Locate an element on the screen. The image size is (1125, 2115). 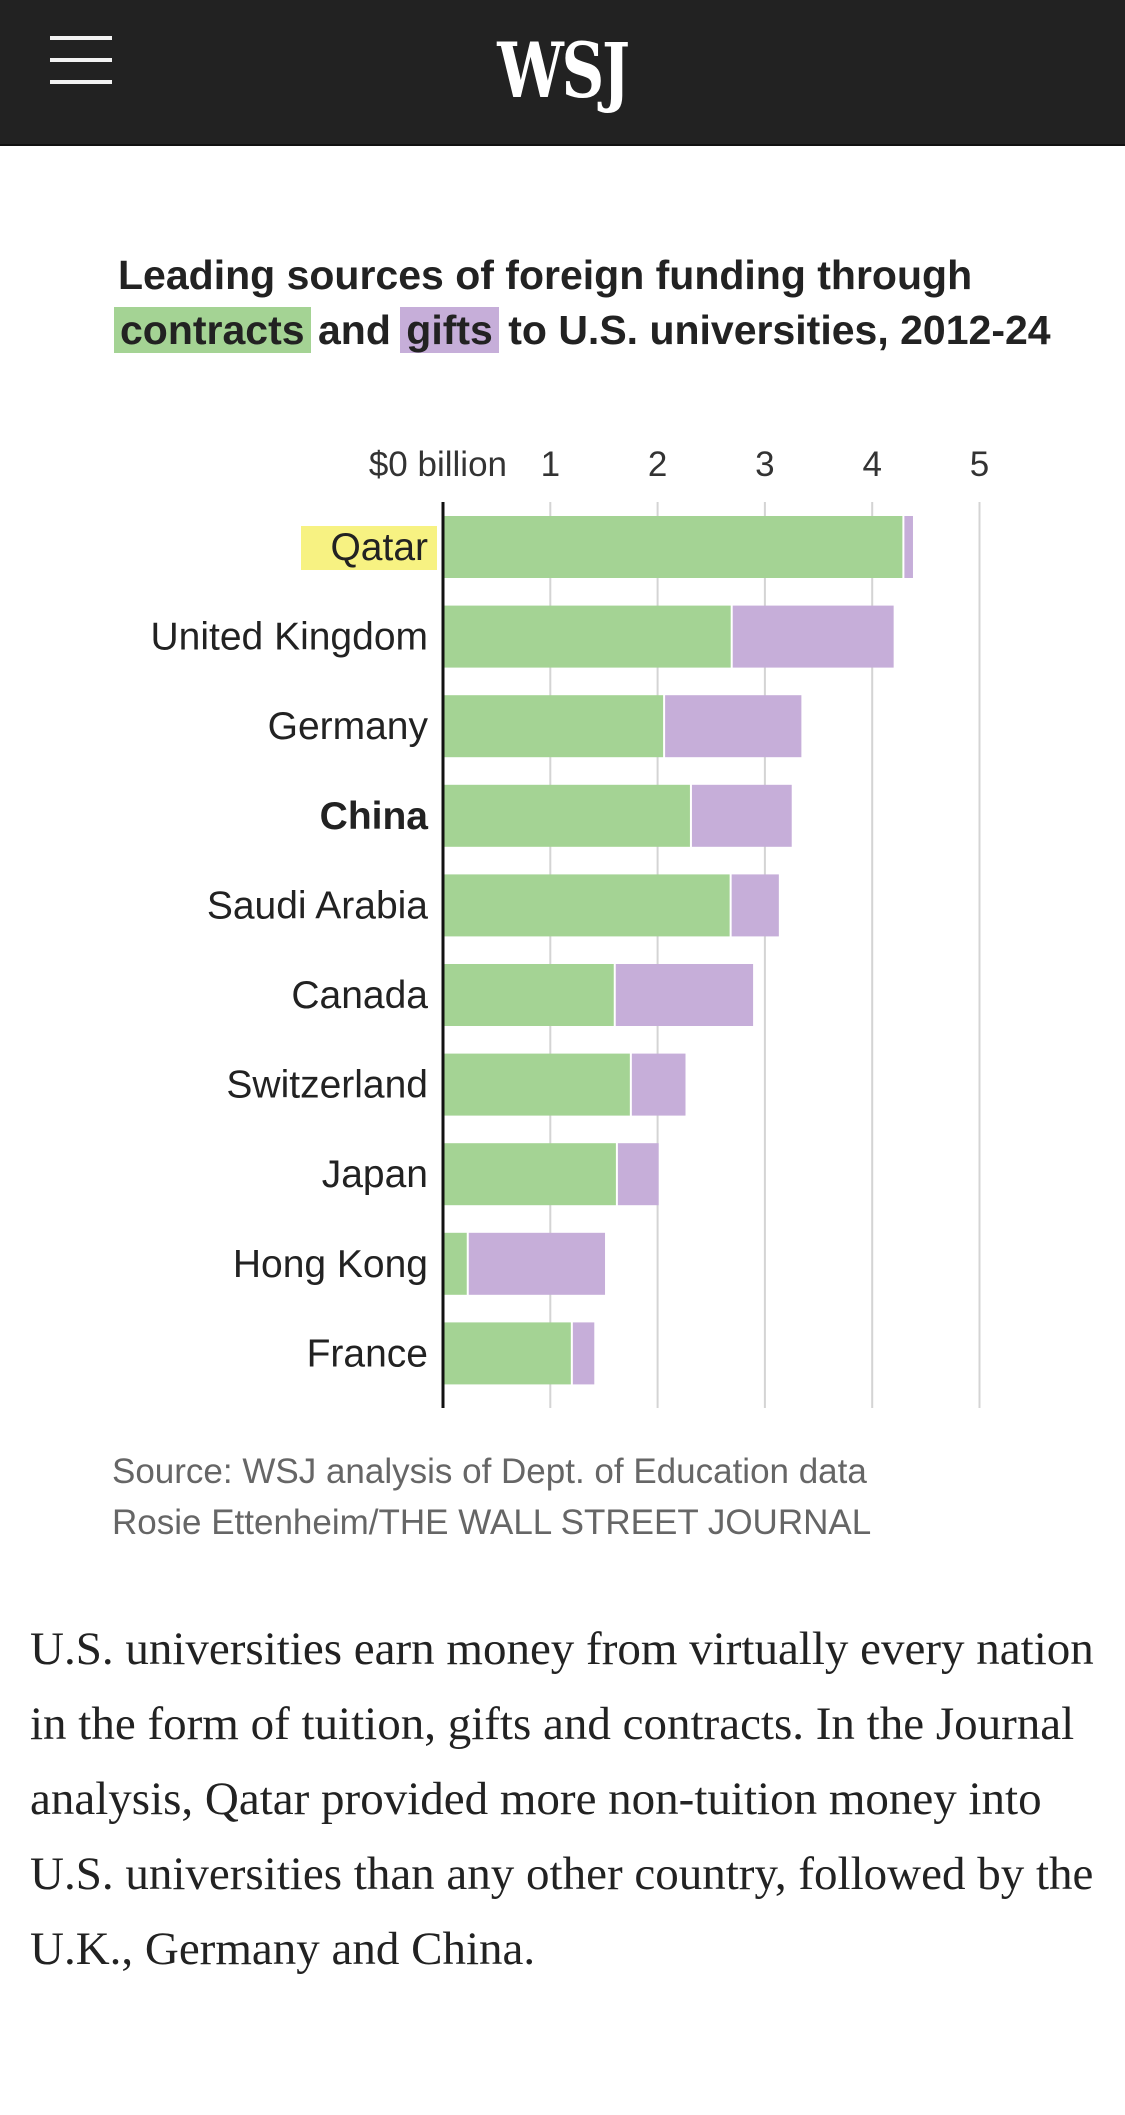
category-label: France is located at coordinates (367, 1353).